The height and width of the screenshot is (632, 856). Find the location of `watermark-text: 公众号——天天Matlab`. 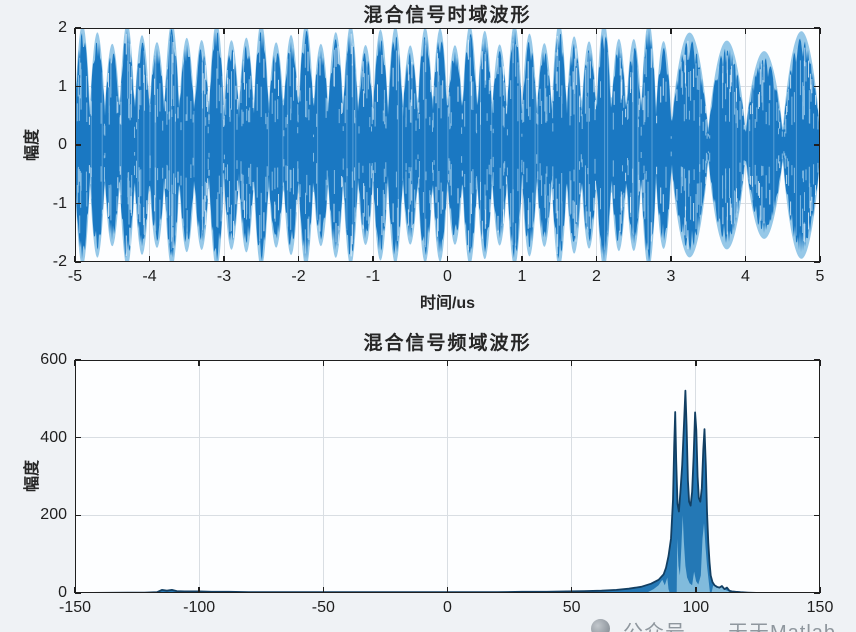

watermark-text: 公众号——天天Matlab is located at coordinates (729, 624).